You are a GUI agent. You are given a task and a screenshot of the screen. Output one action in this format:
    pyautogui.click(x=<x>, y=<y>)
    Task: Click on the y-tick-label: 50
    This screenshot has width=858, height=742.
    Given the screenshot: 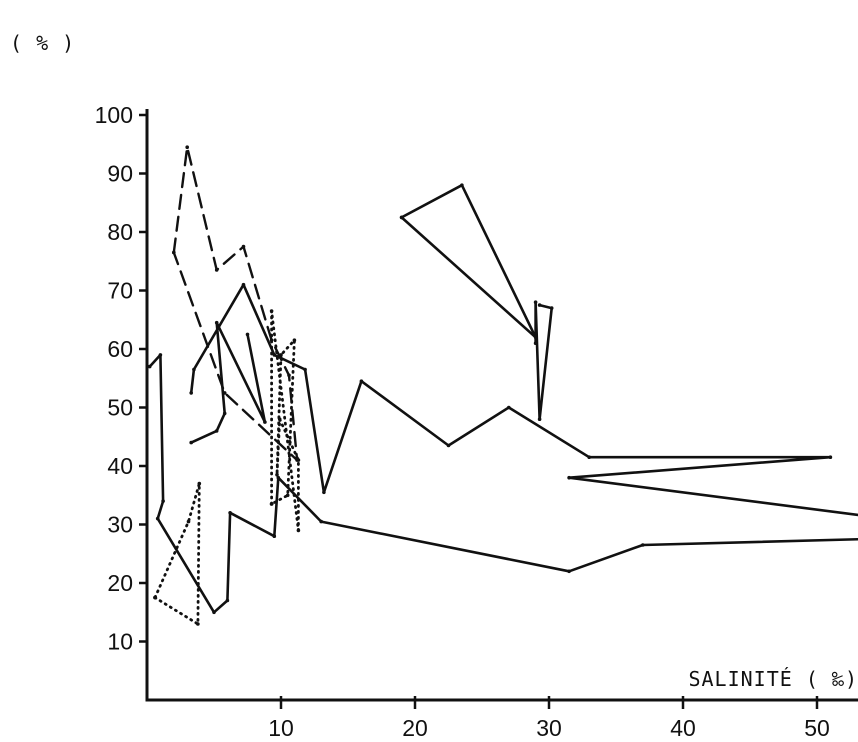 What is the action you would take?
    pyautogui.click(x=120, y=408)
    